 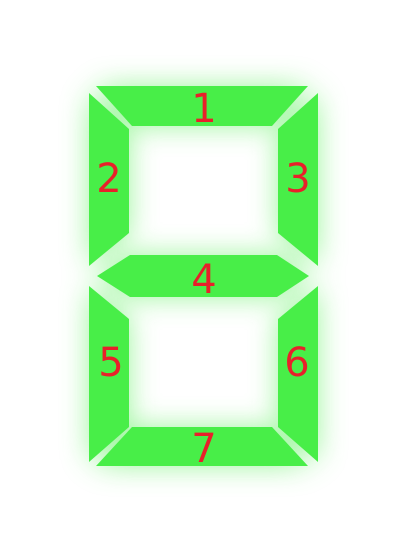 I want to click on segment-4-label: 4, so click(x=203, y=280).